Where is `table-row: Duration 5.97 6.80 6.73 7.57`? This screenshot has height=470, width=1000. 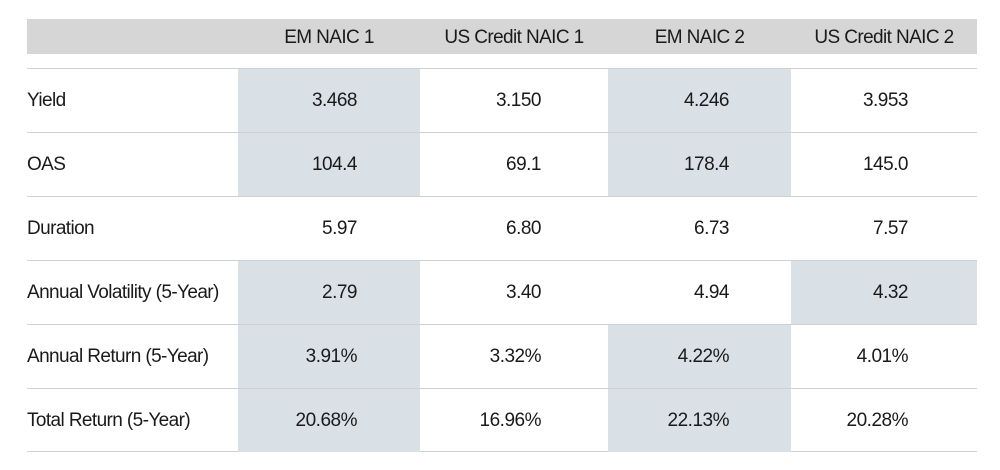 table-row: Duration 5.97 6.80 6.73 7.57 is located at coordinates (502, 228).